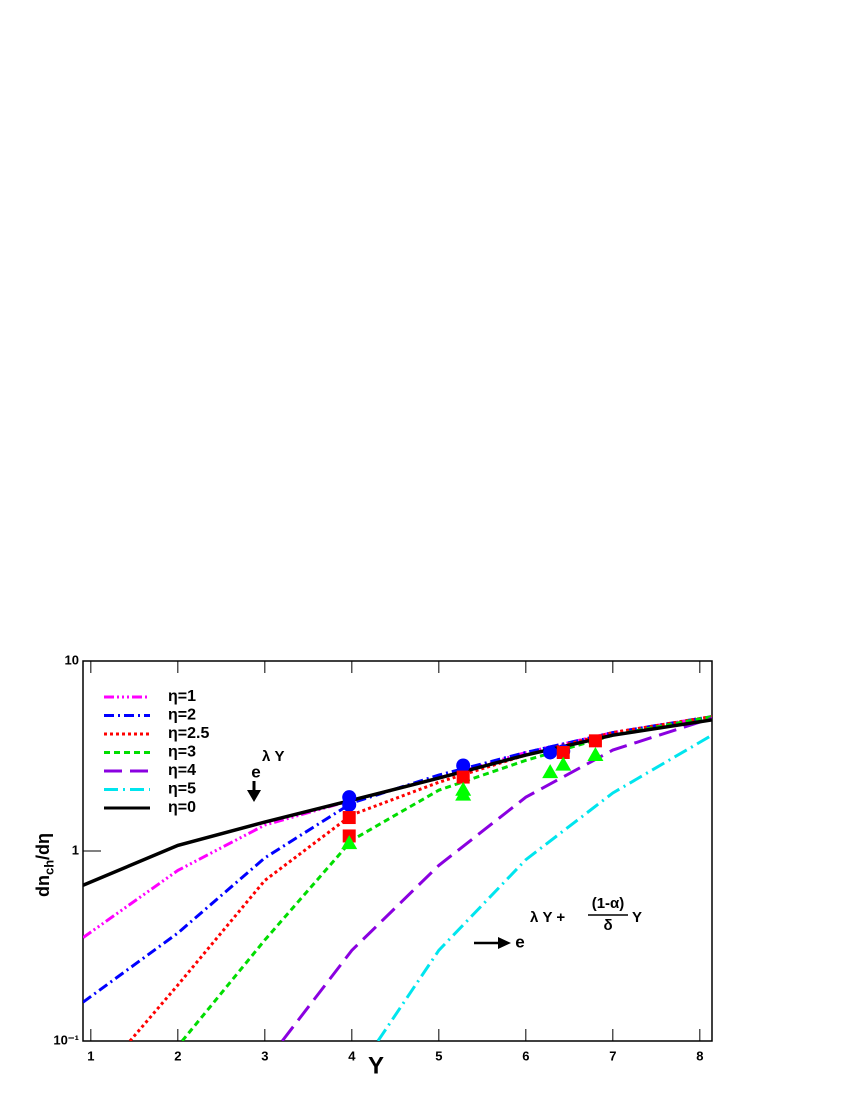  Describe the element at coordinates (182, 770) in the screenshot. I see `legend-label: η=4` at that location.